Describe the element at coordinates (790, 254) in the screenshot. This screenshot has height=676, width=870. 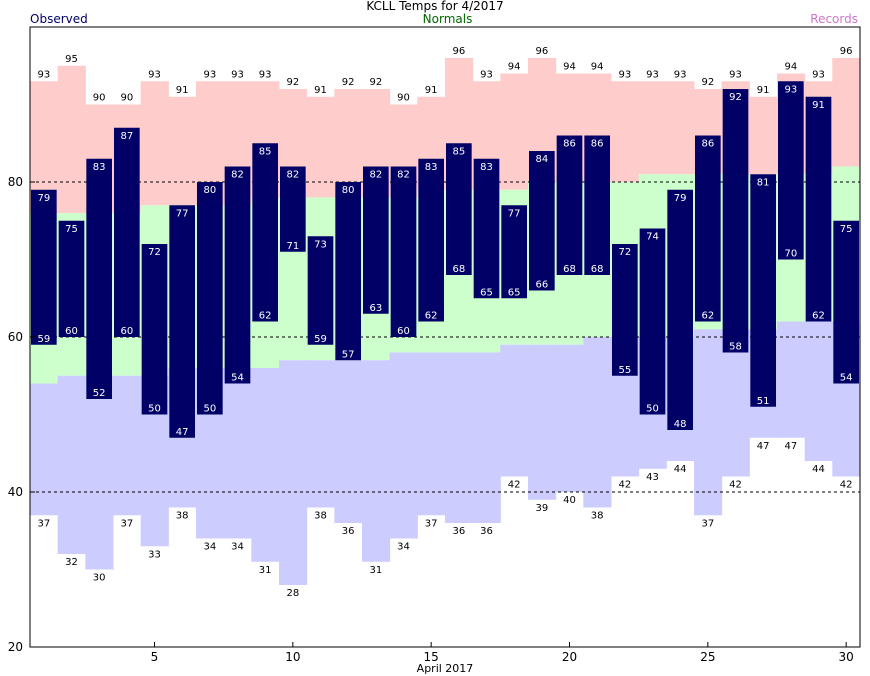
I see `observed-low-label: 70` at that location.